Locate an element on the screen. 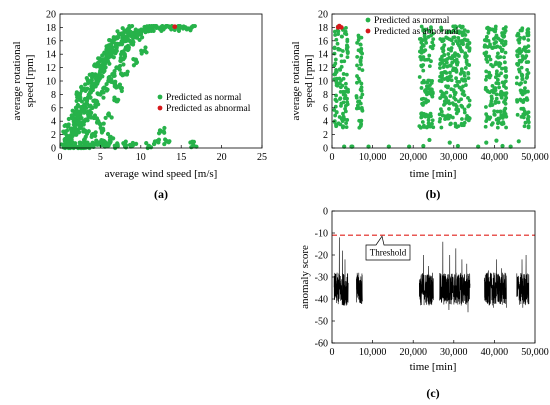 The width and height of the screenshot is (550, 405). panel-b-x-label: time [min] is located at coordinates (433, 174).